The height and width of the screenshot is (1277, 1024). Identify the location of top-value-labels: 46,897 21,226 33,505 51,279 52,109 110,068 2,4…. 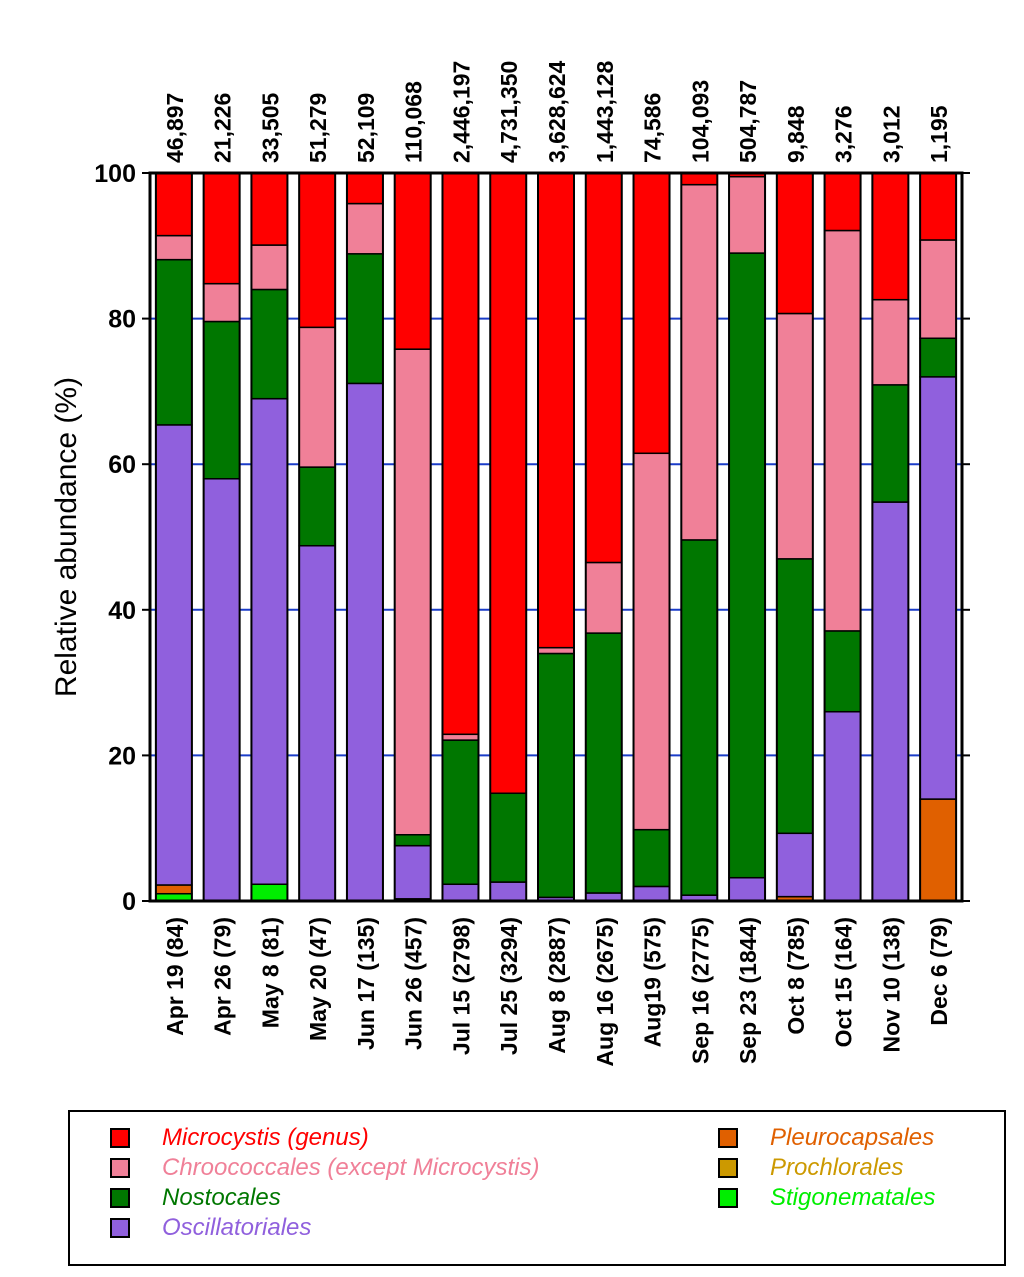
(557, 111).